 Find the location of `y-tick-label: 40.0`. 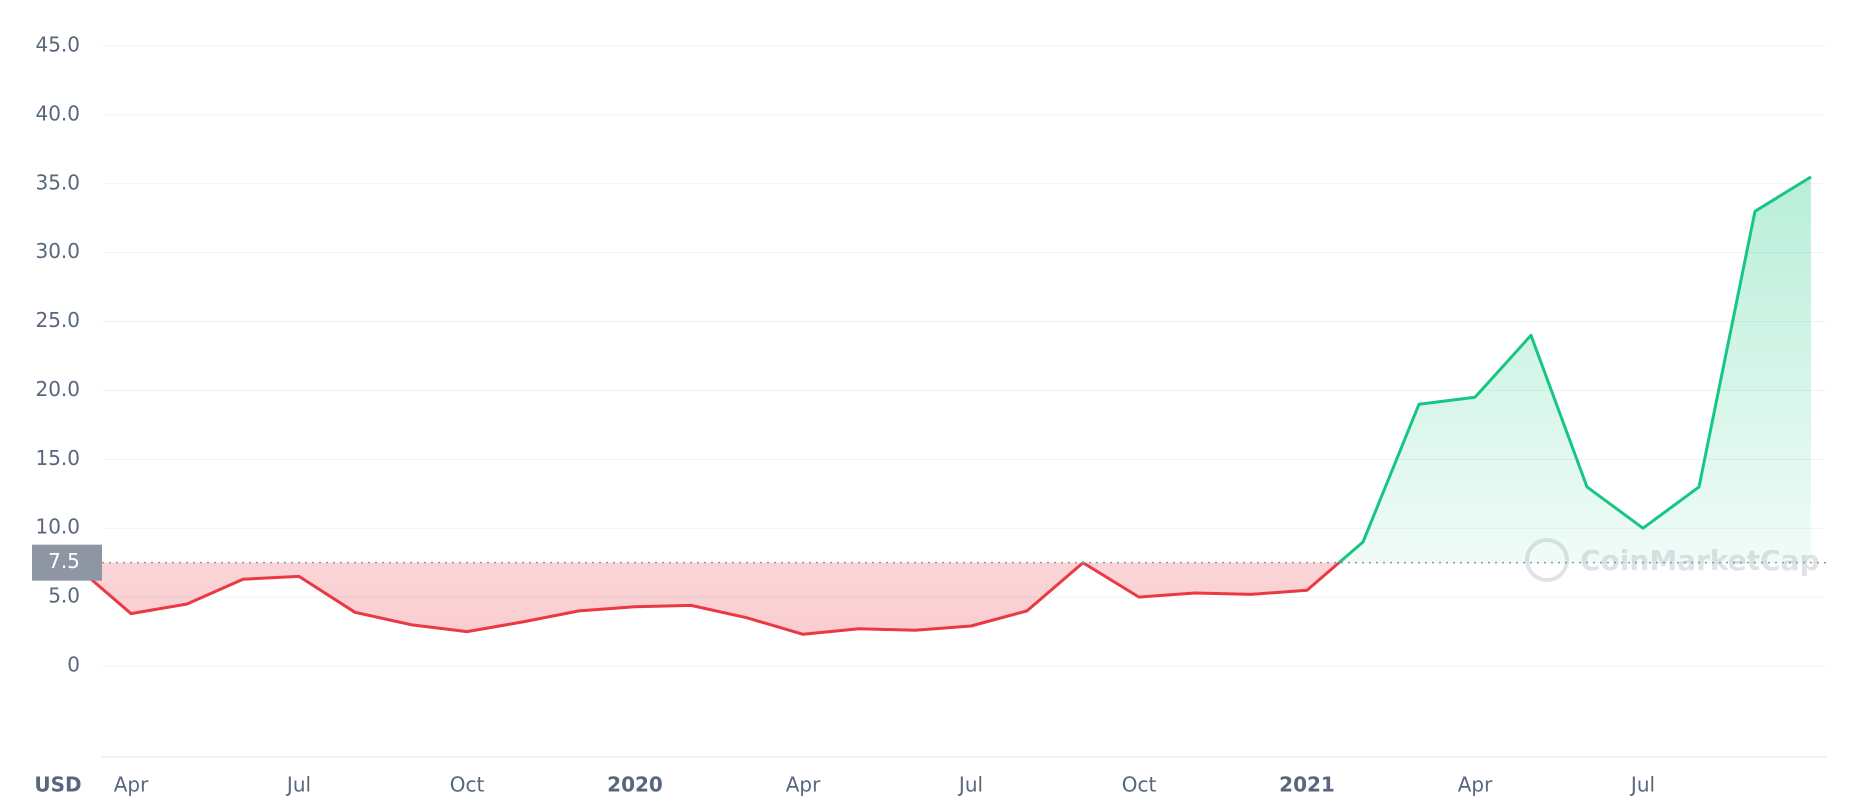

y-tick-label: 40.0 is located at coordinates (57, 113).